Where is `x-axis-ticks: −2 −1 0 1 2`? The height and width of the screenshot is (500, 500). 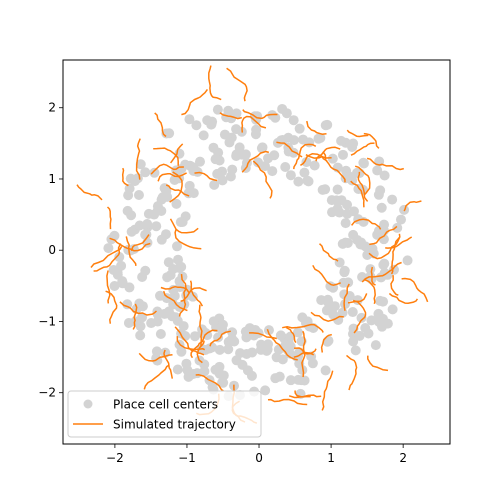
x-axis-ticks: −2 −1 0 1 2 is located at coordinates (256, 454).